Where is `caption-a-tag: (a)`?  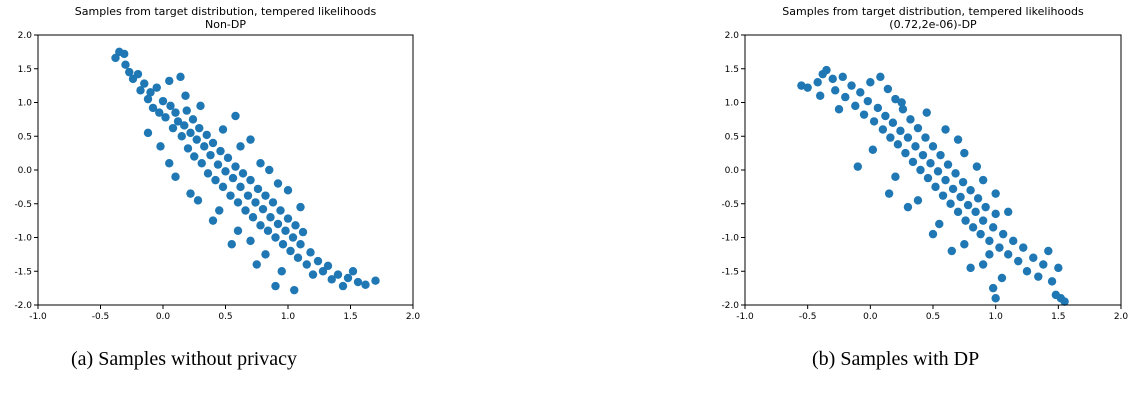 caption-a-tag: (a) is located at coordinates (82, 359).